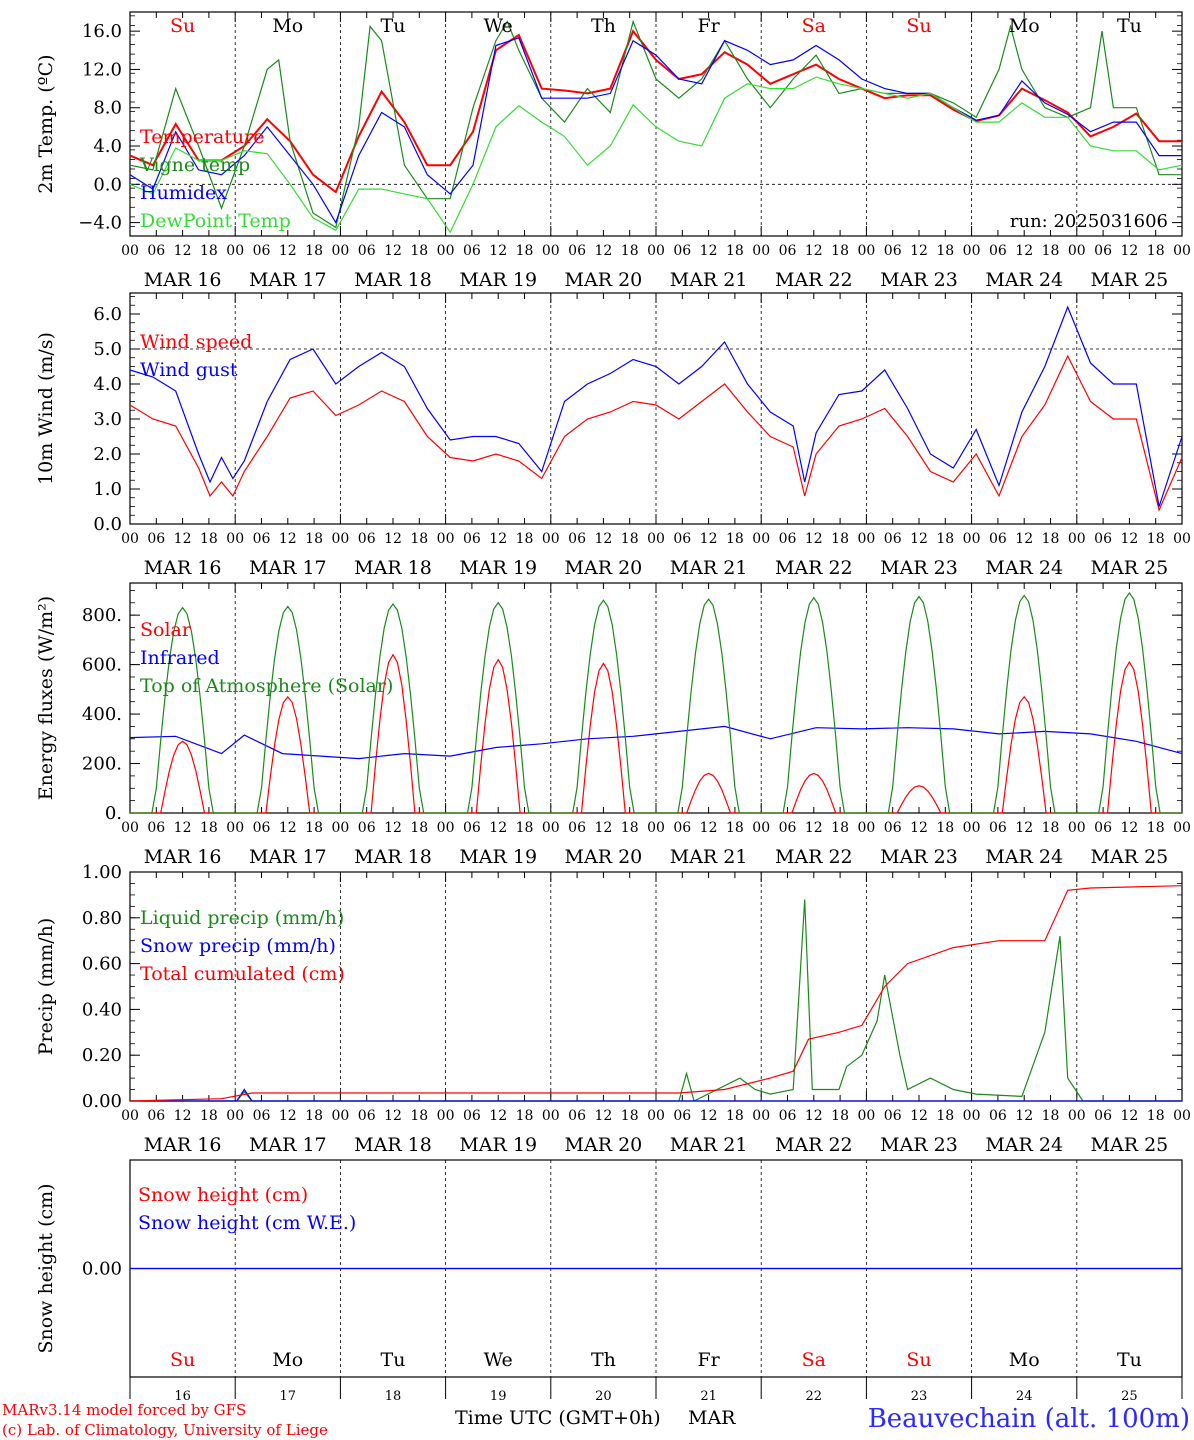  Describe the element at coordinates (287, 1360) in the screenshot. I see `day-name-bottom: Mo` at that location.